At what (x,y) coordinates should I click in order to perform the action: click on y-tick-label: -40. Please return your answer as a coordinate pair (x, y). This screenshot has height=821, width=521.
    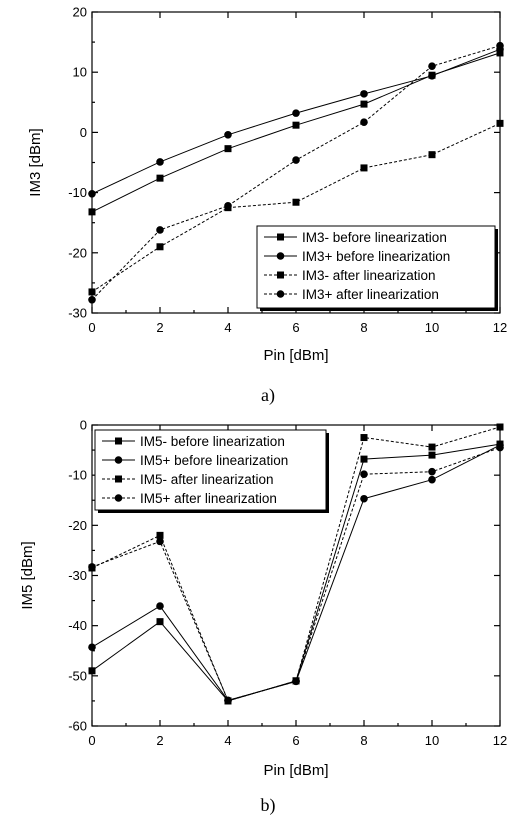
    Looking at the image, I should click on (77, 625).